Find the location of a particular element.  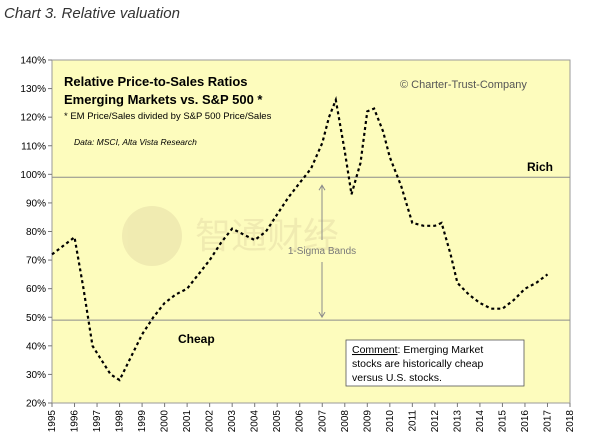

x-tick-label: 2010 is located at coordinates (390, 421).